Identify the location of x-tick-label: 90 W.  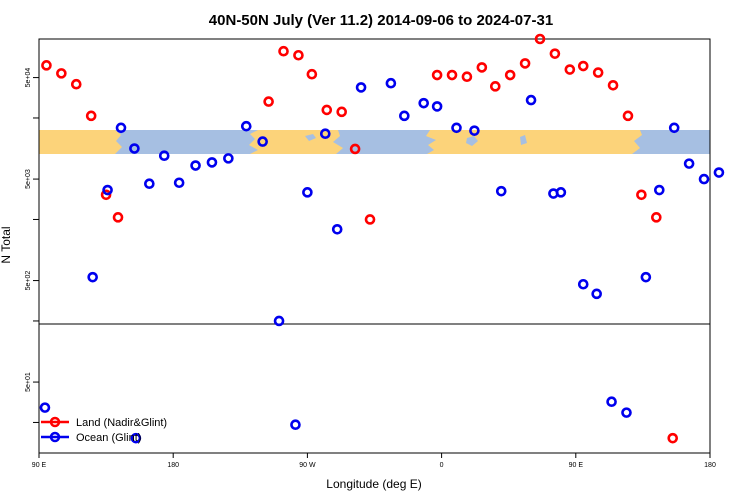
(307, 465).